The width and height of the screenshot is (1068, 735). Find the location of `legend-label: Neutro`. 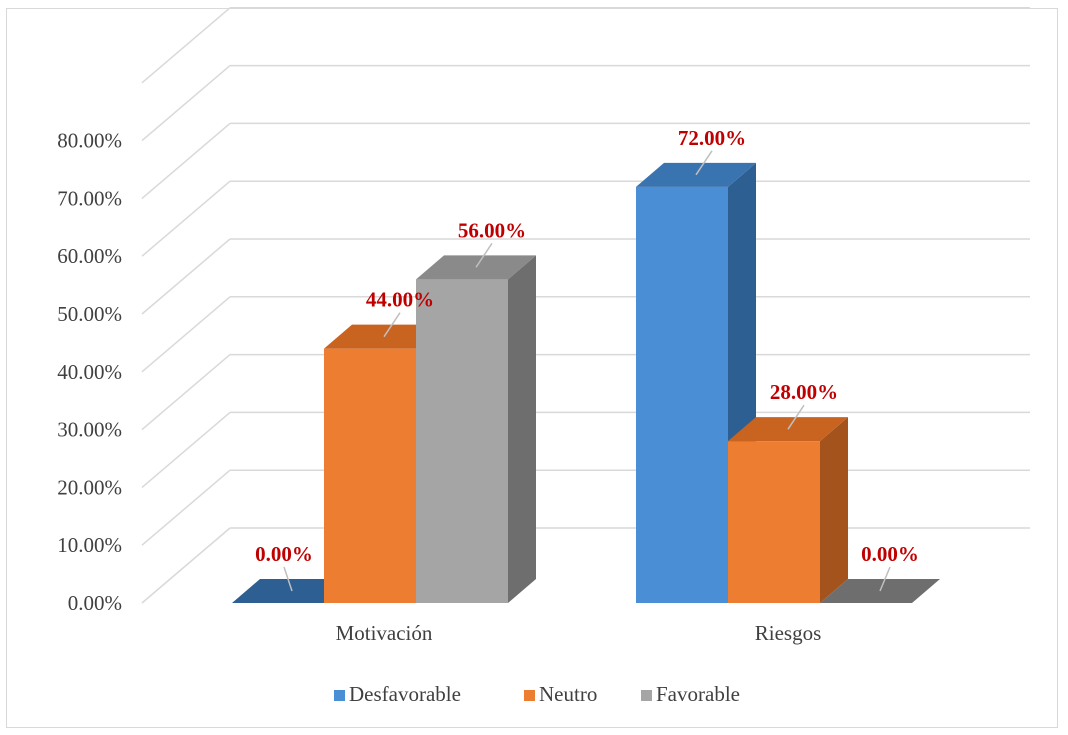

legend-label: Neutro is located at coordinates (568, 694).